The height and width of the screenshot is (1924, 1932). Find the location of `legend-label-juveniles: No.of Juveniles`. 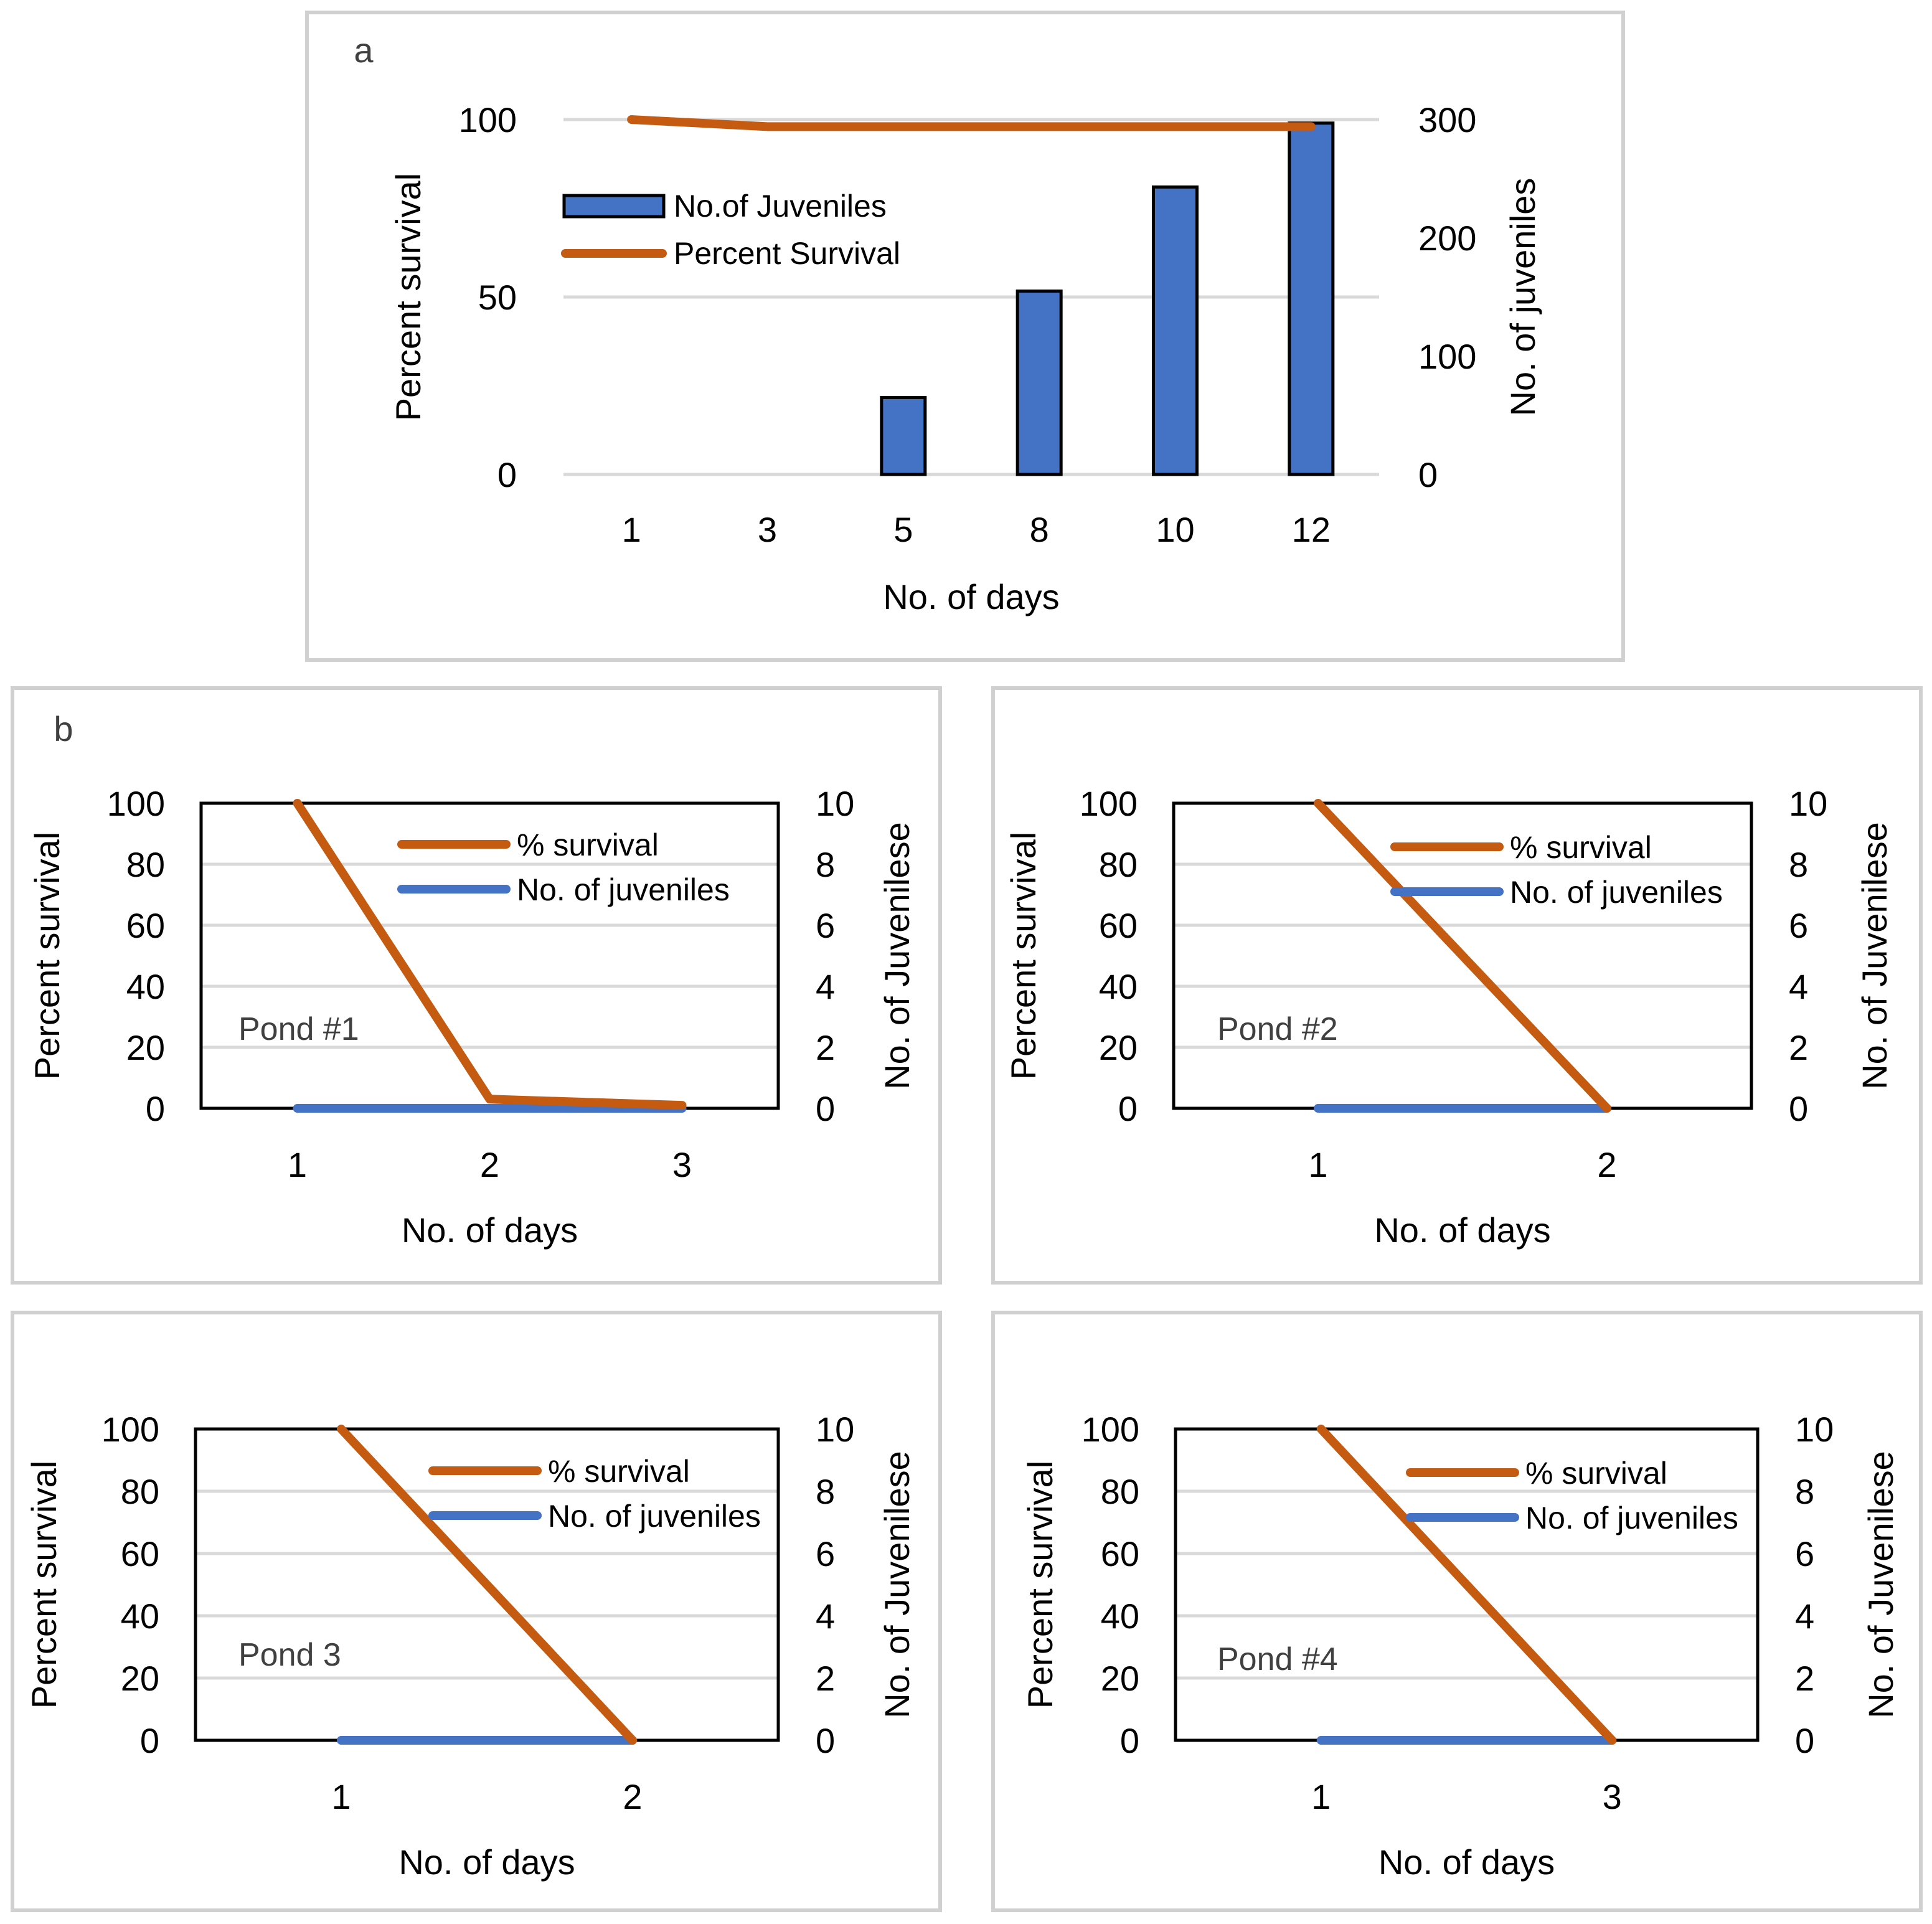

legend-label-juveniles: No.of Juveniles is located at coordinates (781, 206).